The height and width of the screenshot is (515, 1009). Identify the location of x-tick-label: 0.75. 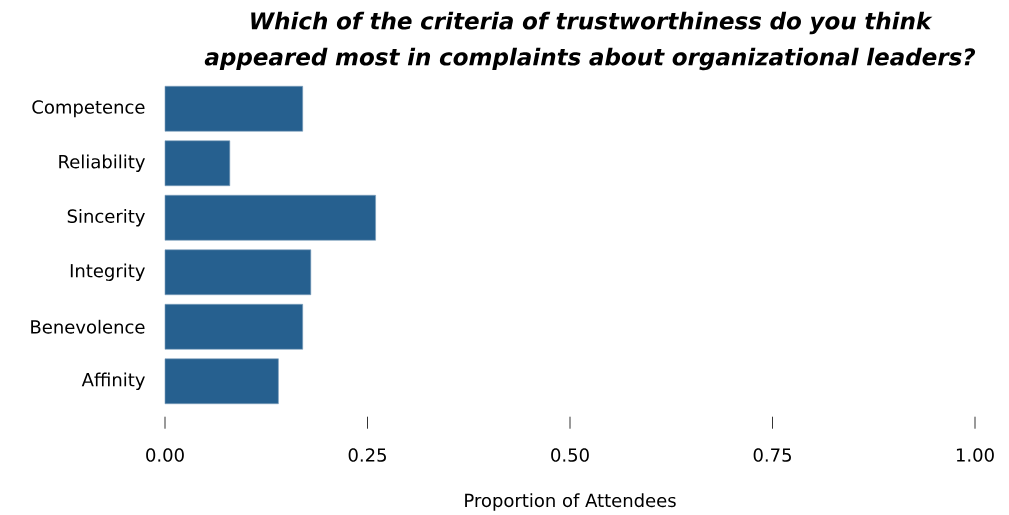
(772, 455).